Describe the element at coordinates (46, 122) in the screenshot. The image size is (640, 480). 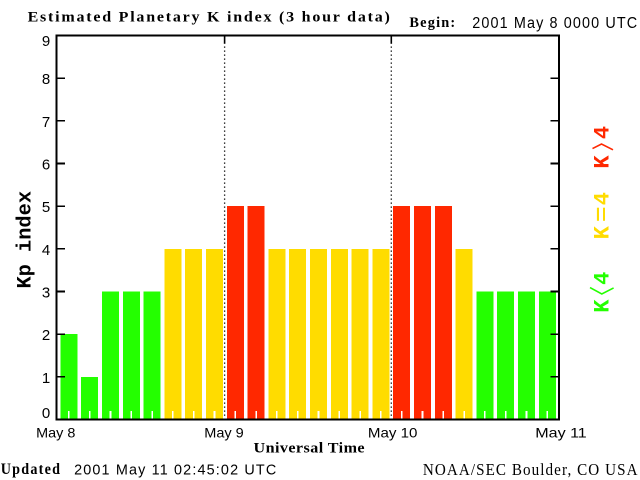
I see `svg-text: 7` at that location.